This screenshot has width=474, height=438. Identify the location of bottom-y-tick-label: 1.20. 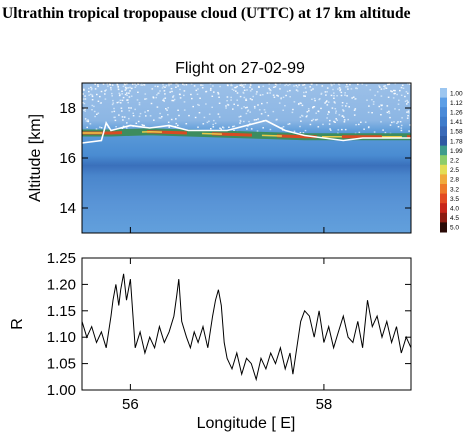
(61, 284).